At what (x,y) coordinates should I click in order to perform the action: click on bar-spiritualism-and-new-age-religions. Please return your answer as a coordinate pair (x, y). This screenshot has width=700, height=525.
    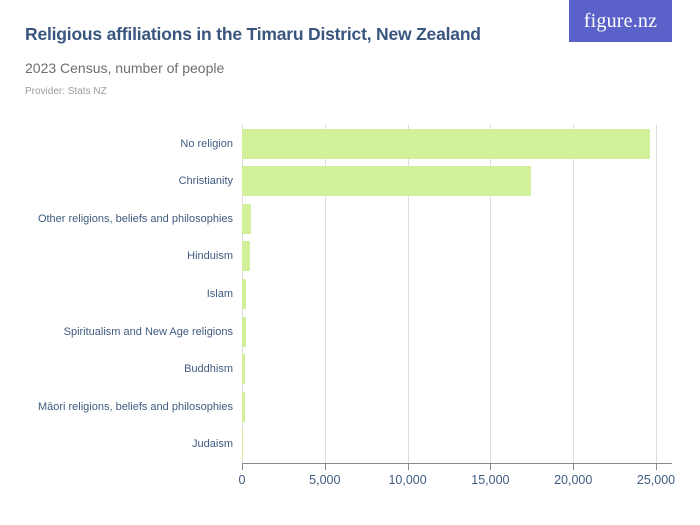
    Looking at the image, I should click on (244, 331).